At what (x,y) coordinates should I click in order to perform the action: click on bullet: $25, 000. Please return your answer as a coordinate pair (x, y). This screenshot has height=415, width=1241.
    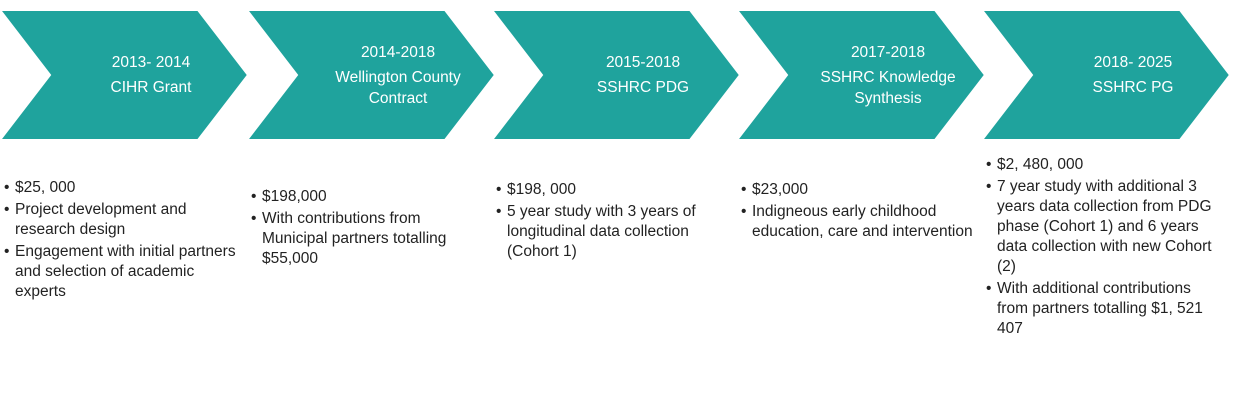
    Looking at the image, I should click on (122, 188).